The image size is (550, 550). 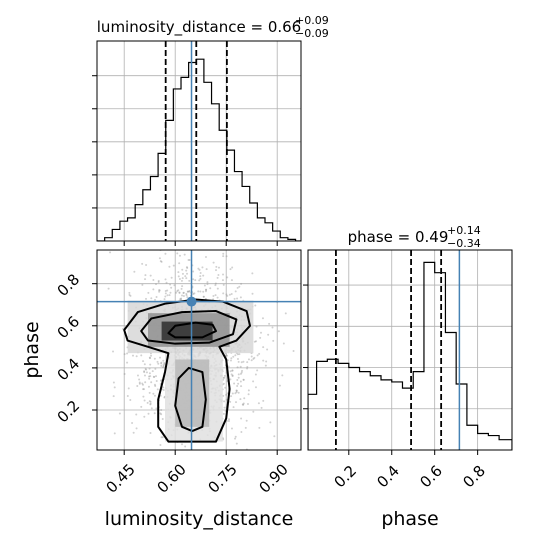 What do you see at coordinates (389, 350) in the screenshot?
I see `phase-quantile-lines` at bounding box center [389, 350].